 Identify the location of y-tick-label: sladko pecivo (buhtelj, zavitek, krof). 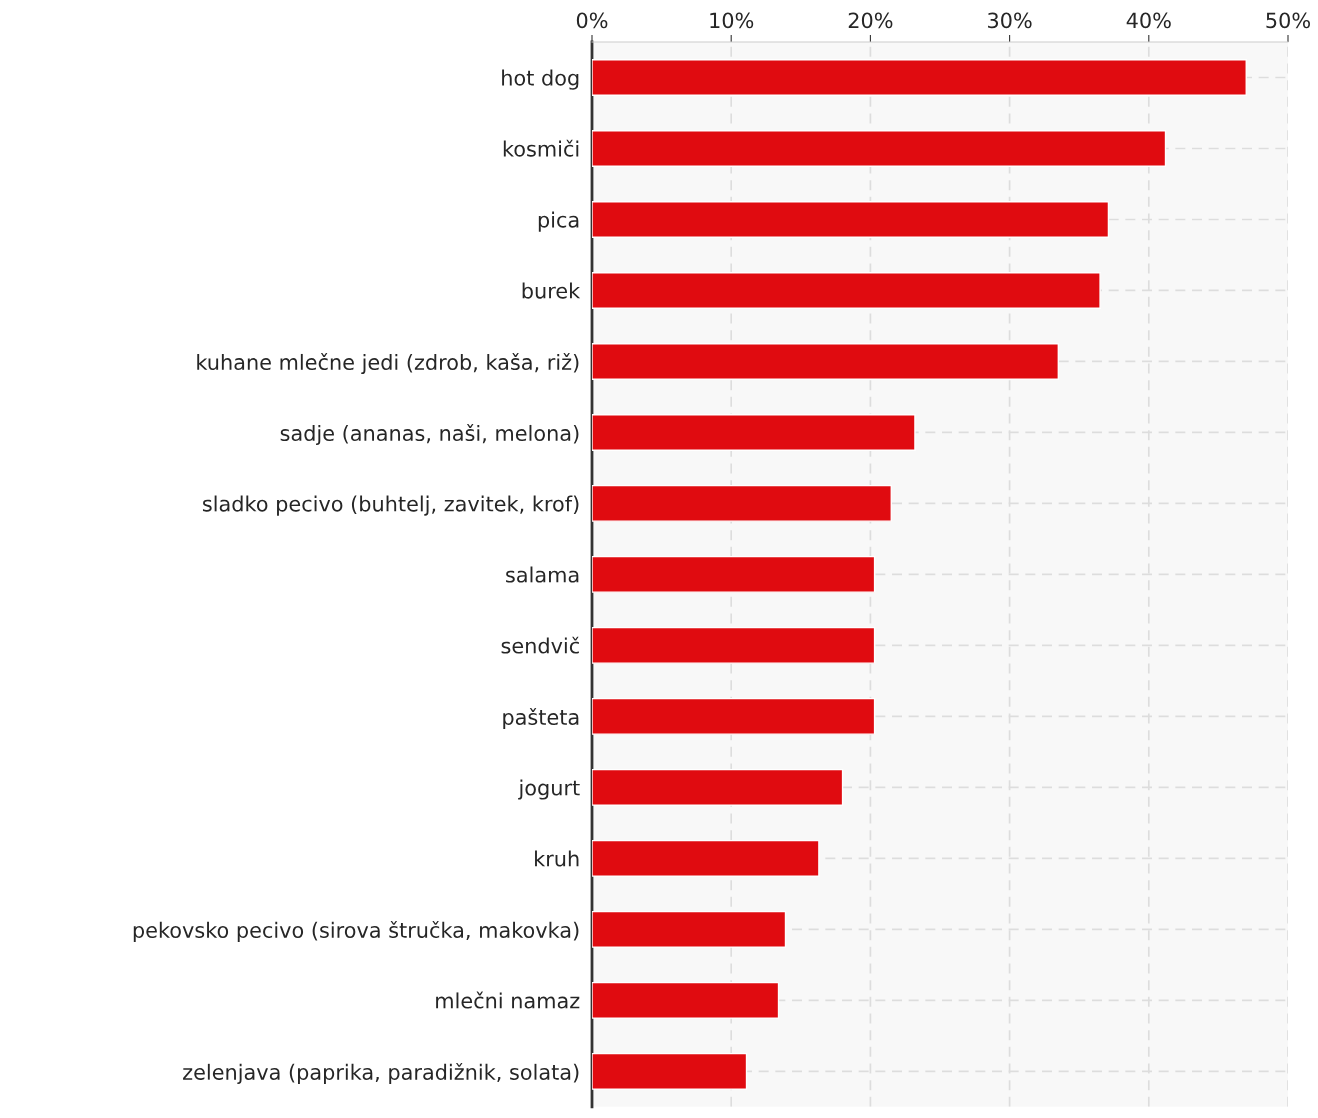
(390, 505).